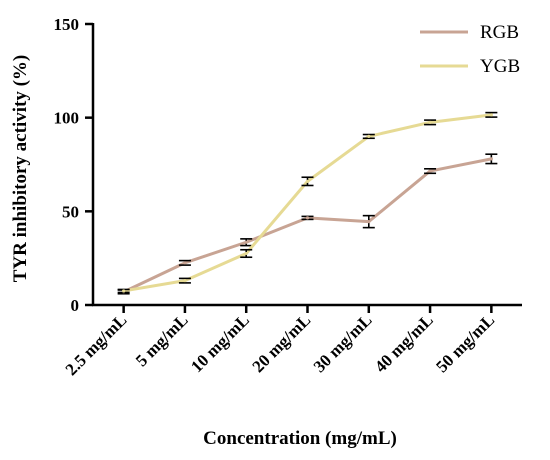 The height and width of the screenshot is (460, 550). What do you see at coordinates (75, 305) in the screenshot?
I see `y-tick-label: 0` at bounding box center [75, 305].